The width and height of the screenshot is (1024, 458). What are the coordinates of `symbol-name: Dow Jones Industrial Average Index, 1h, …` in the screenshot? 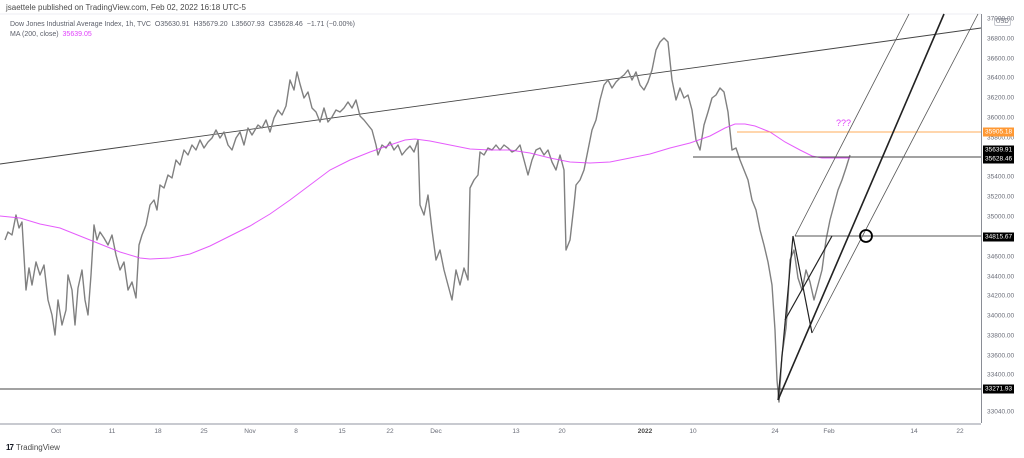 It's located at (80, 24).